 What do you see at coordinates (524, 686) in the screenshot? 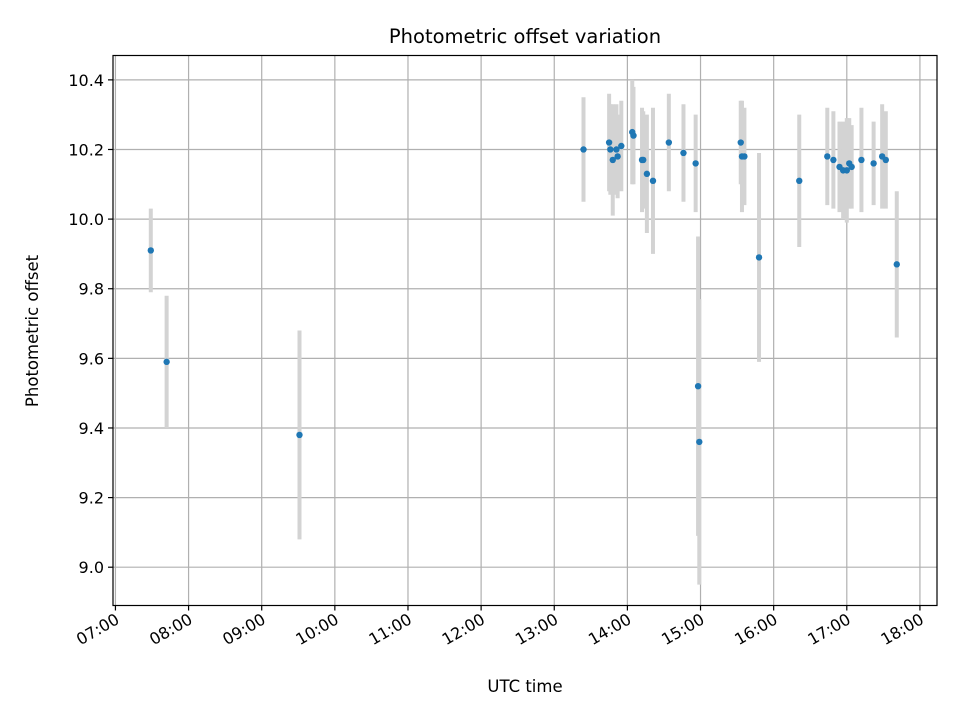
I see `x-axis-label: UTC time` at bounding box center [524, 686].